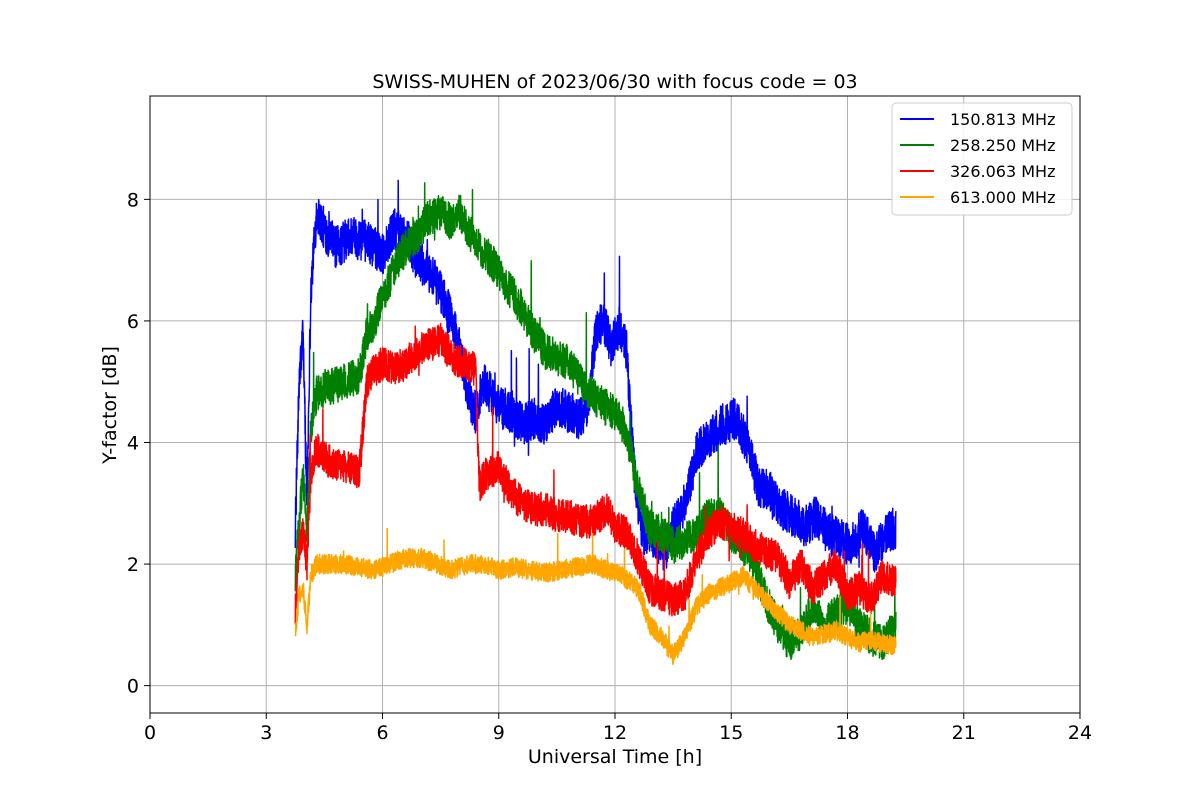  I want to click on x-axis: 0 3 6 9 12 15 18 21 24, so click(618, 728).